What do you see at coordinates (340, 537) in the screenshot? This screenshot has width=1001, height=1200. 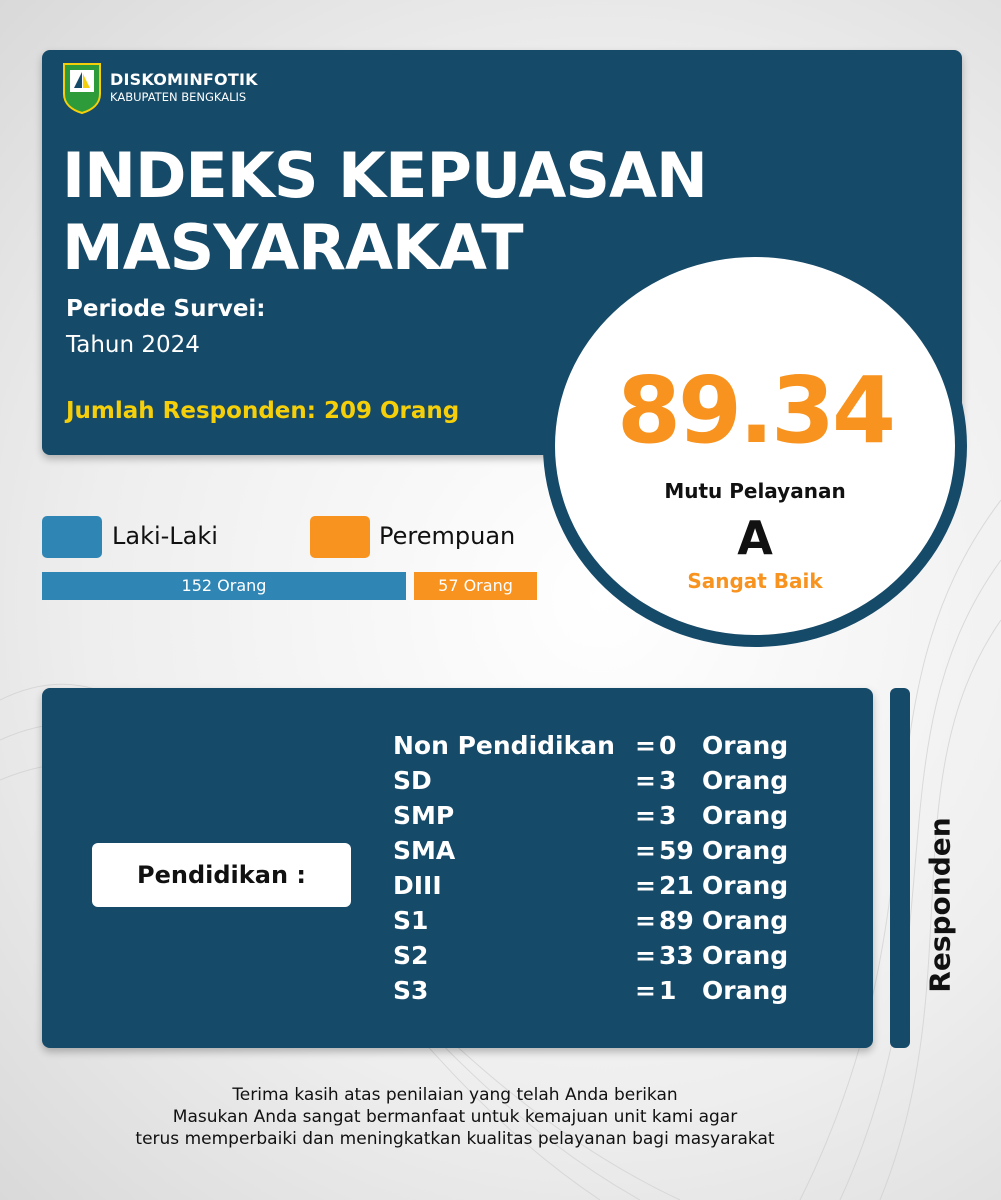 I see `female-legend-swatch` at bounding box center [340, 537].